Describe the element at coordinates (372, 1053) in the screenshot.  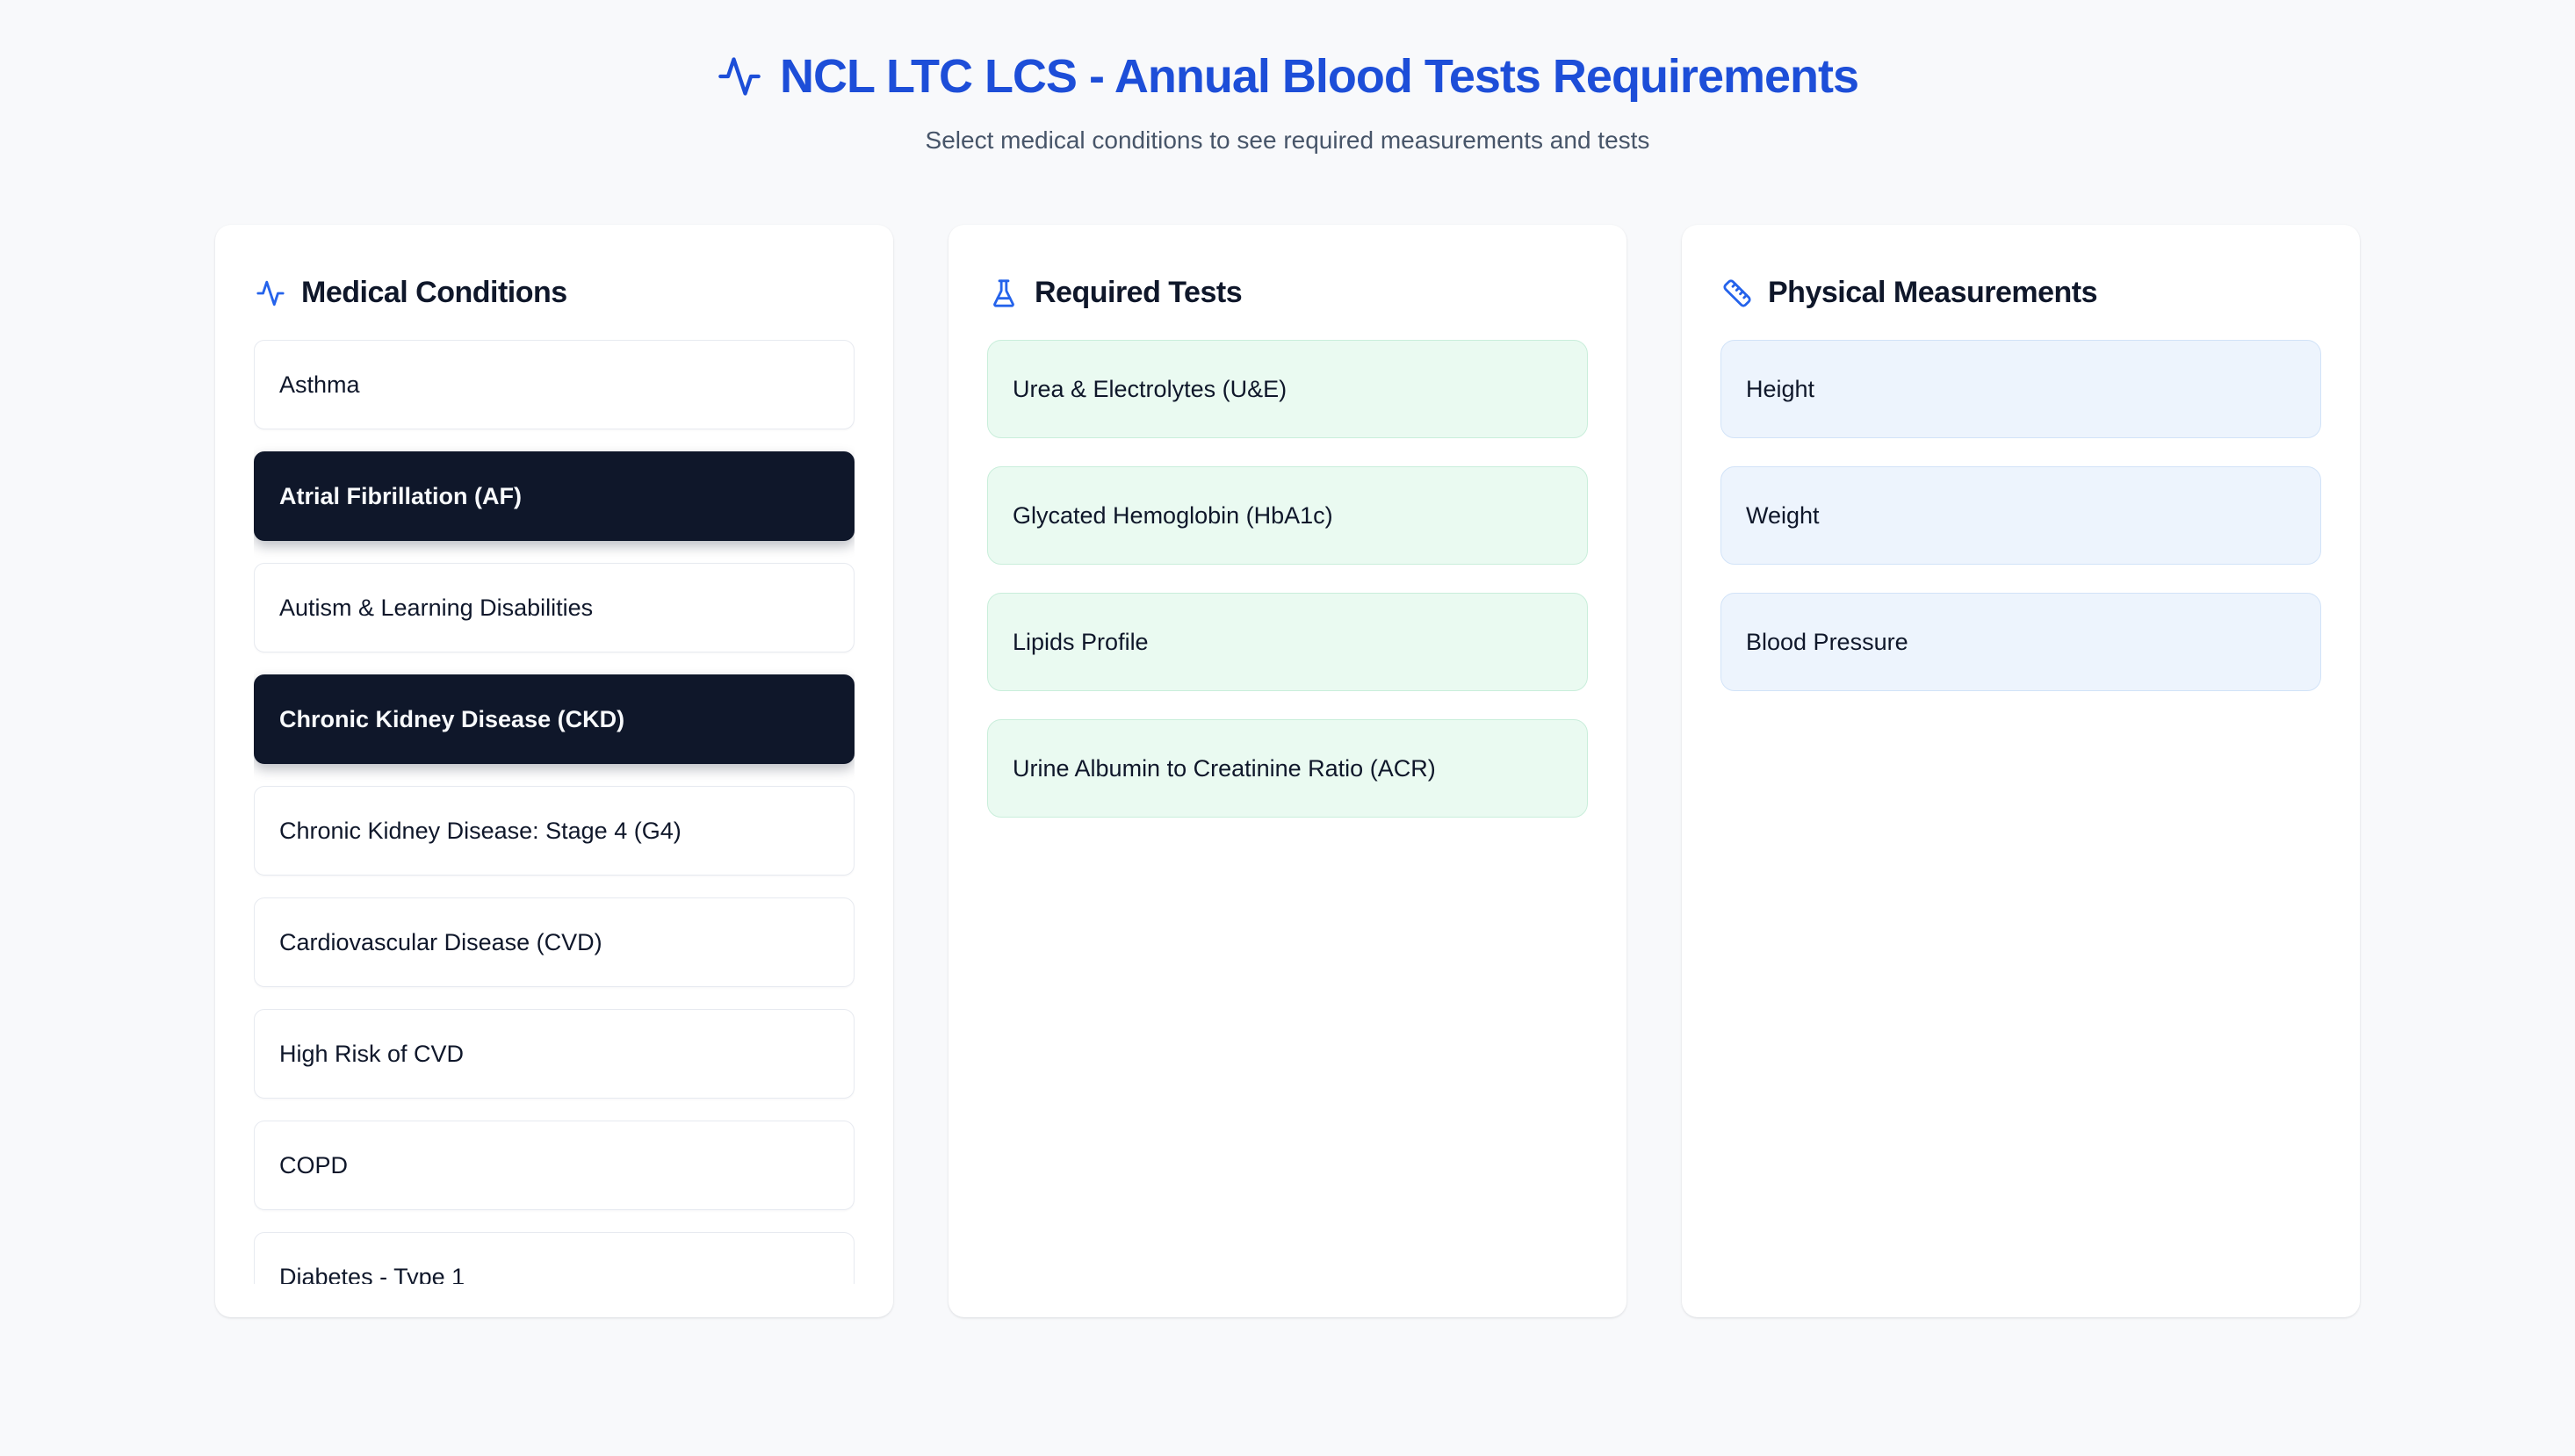
I see `condition-item-label: High Risk of CVD` at that location.